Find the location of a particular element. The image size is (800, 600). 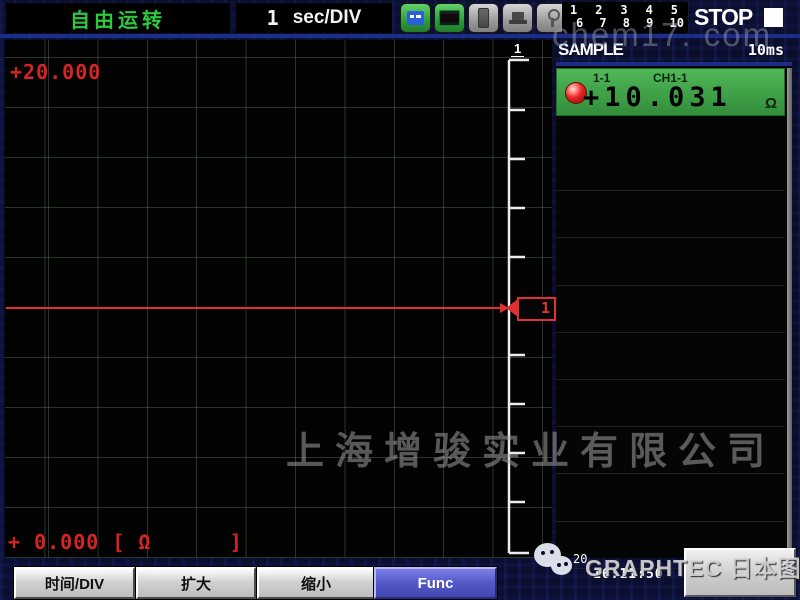

timediv-button: 时间/DIV is located at coordinates (74, 583).